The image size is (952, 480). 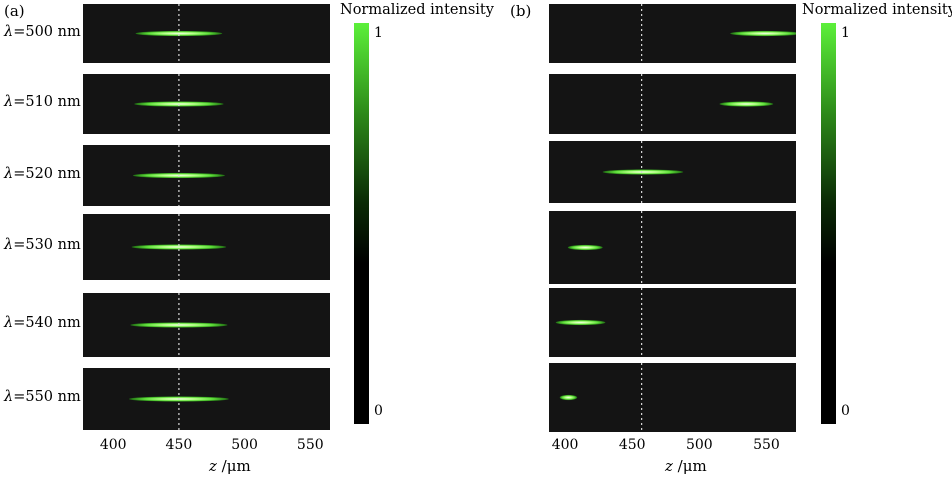 What do you see at coordinates (845, 411) in the screenshot?
I see `colorbar-min-label-b: 0` at bounding box center [845, 411].